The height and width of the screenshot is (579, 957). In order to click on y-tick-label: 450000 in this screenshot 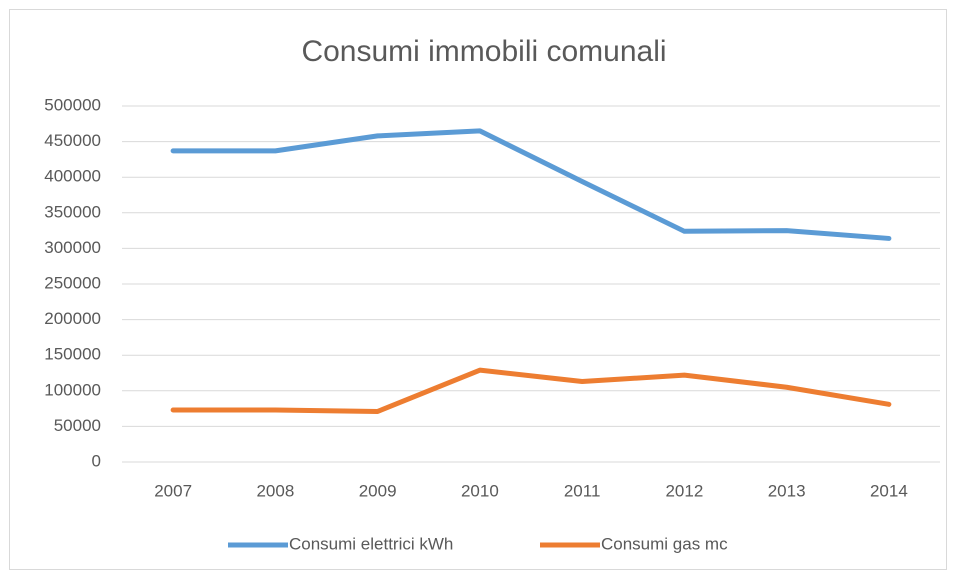, I will do `click(72, 140)`.